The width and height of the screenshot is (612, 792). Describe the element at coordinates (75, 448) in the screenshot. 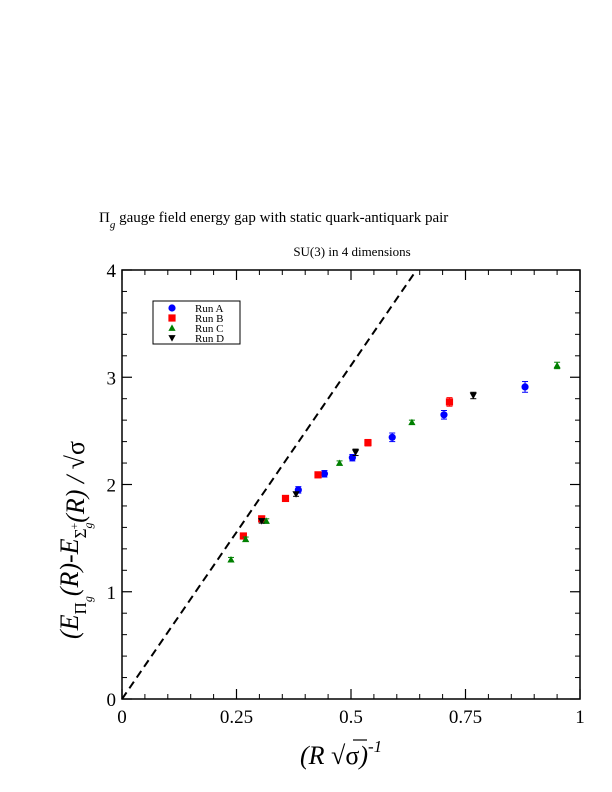

I see `y-axis-label-sigma: σ` at that location.